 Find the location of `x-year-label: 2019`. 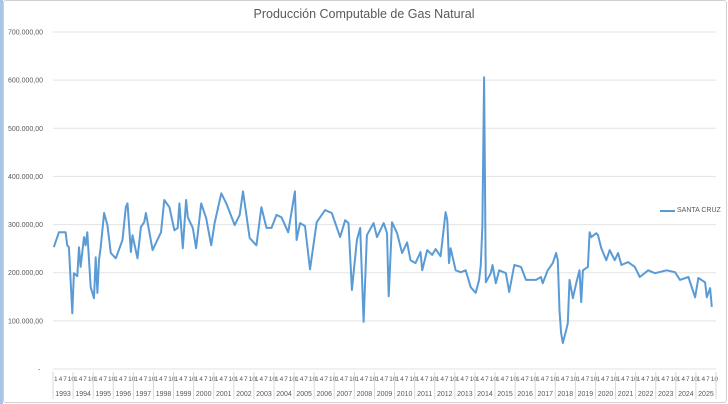

x-year-label: 2019 is located at coordinates (586, 394).